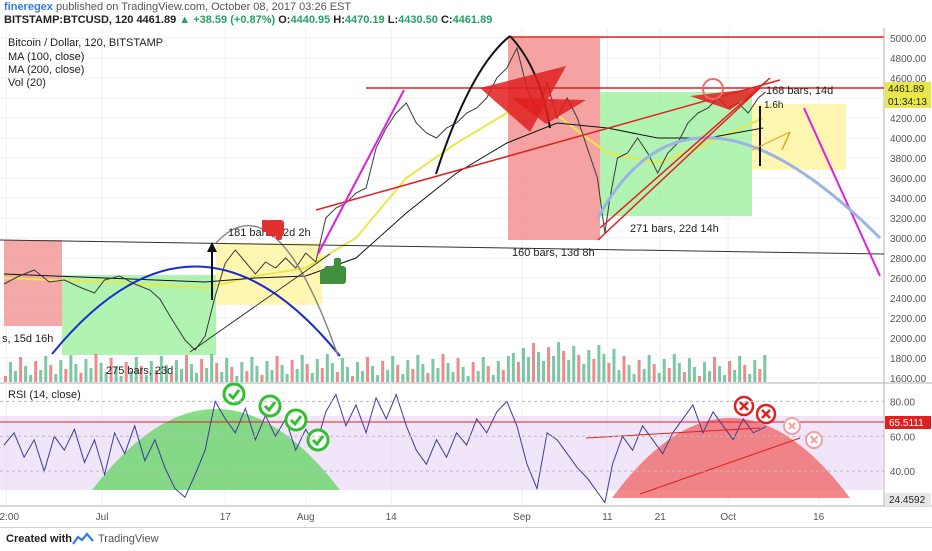 This screenshot has height=551, width=932. What do you see at coordinates (728, 517) in the screenshot?
I see `time-tick-label: Oct` at bounding box center [728, 517].